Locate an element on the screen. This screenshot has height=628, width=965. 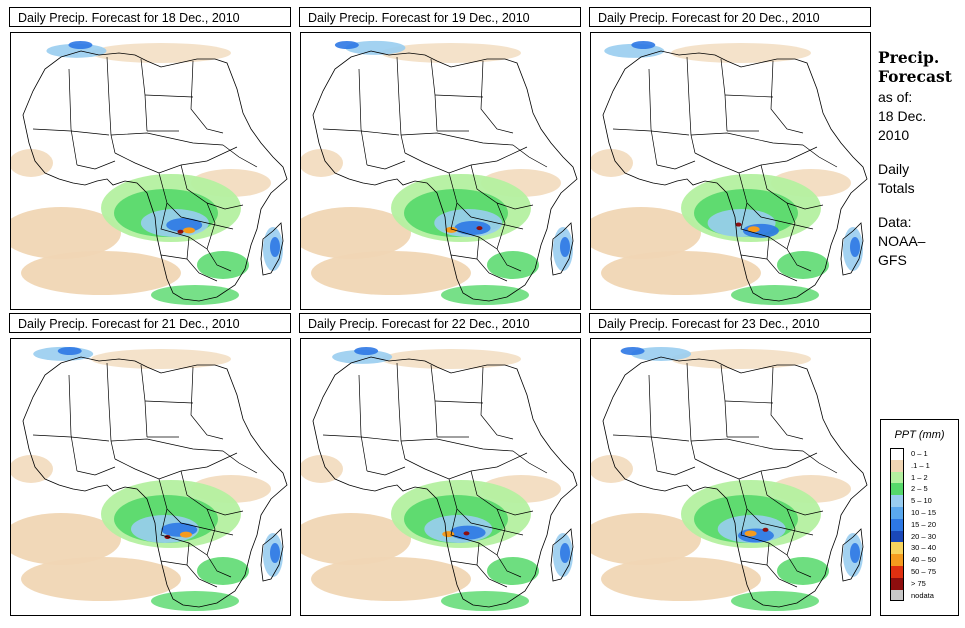
legend-label: 1 – 2 is located at coordinates (919, 477).